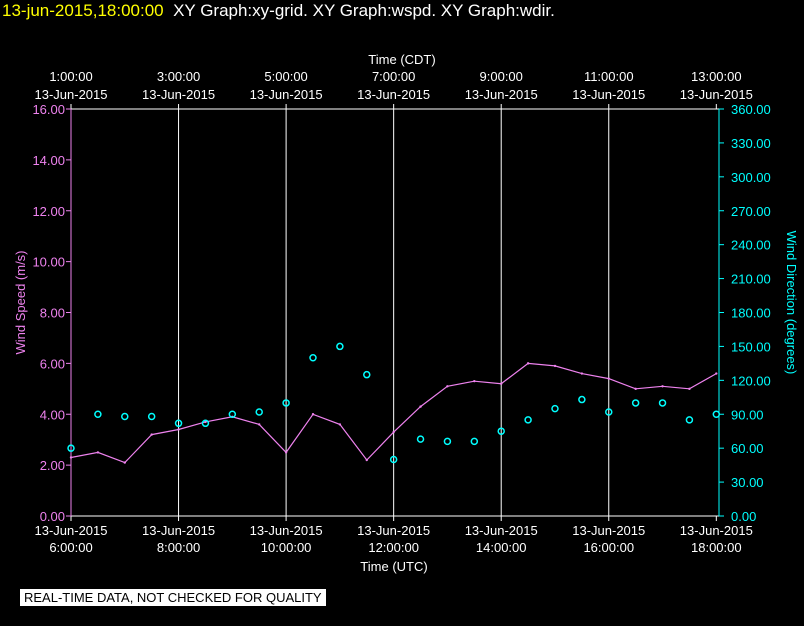 The height and width of the screenshot is (626, 804). Describe the element at coordinates (70, 547) in the screenshot. I see `x-tick-label: 6:00:00` at that location.